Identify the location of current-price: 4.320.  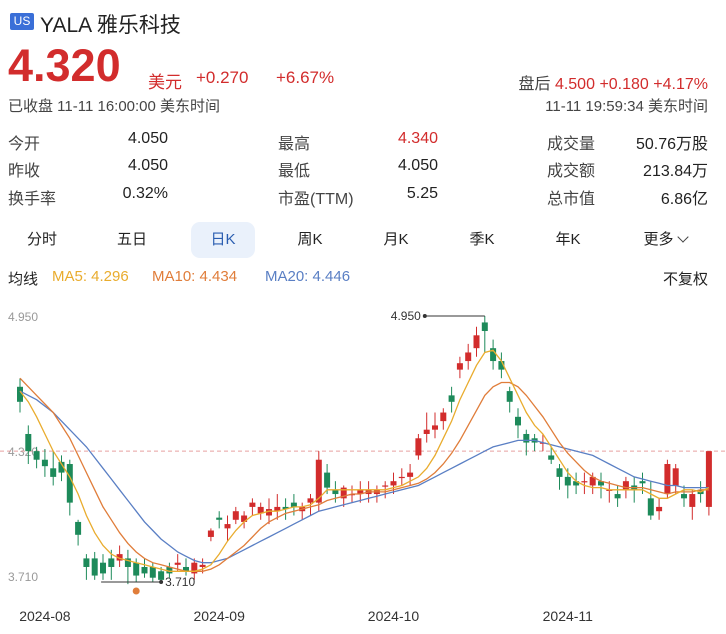
(64, 65).